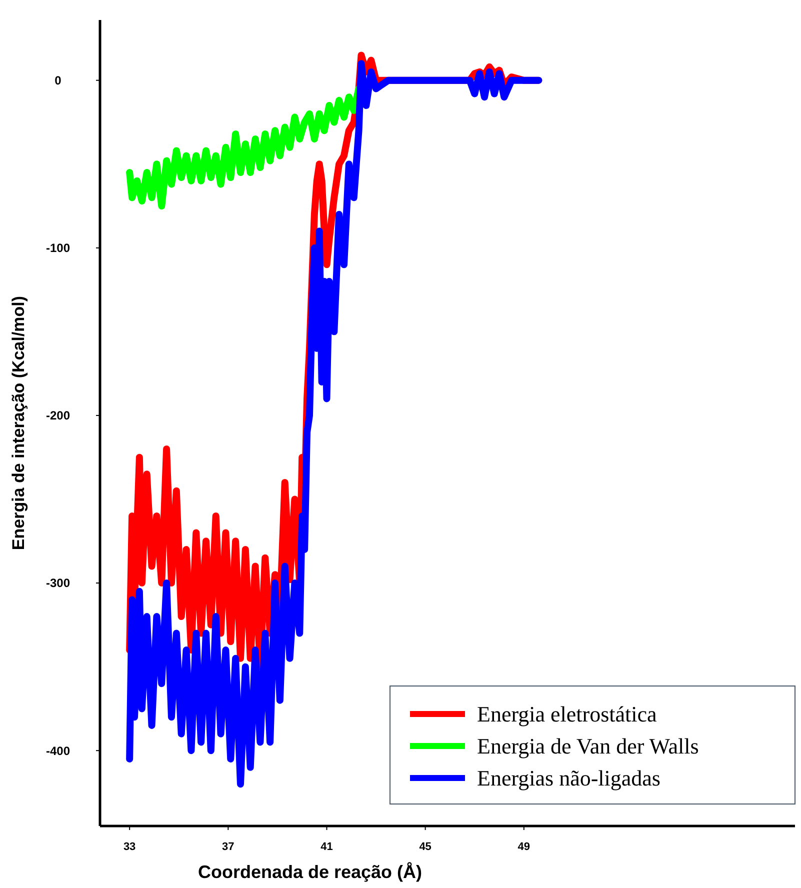 This screenshot has height=888, width=801. What do you see at coordinates (129, 846) in the screenshot?
I see `x-tick-label: 33` at bounding box center [129, 846].